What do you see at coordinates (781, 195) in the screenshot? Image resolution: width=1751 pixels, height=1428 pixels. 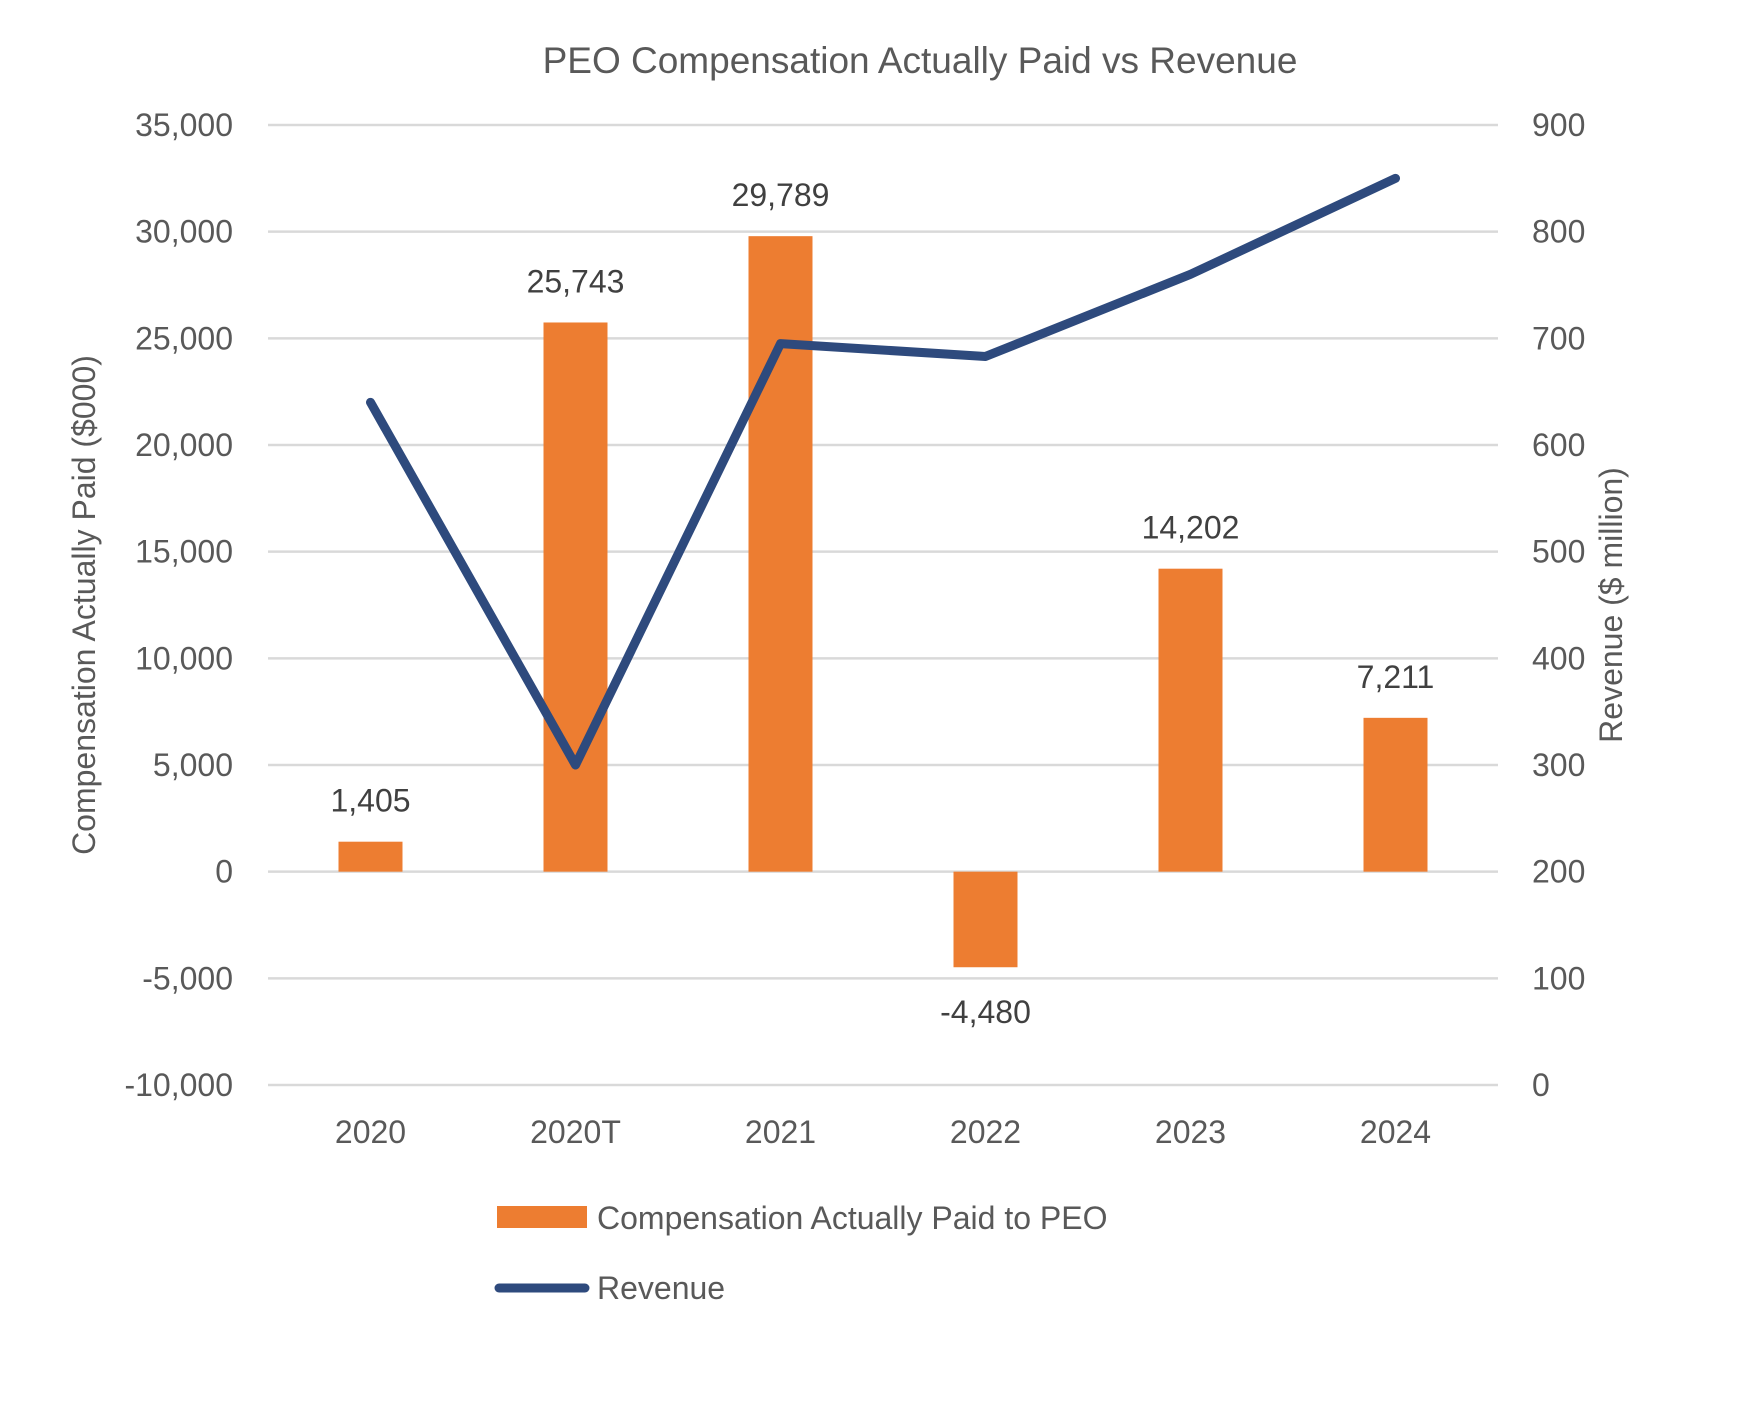 I see `data-label: 29,789` at bounding box center [781, 195].